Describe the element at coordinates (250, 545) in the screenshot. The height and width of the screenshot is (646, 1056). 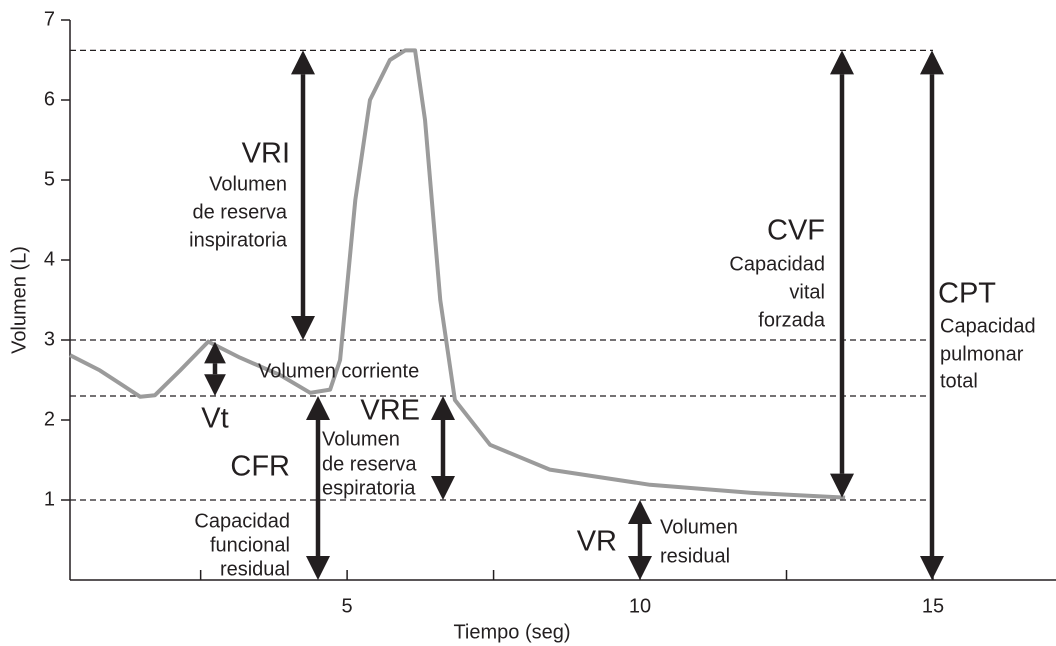
I see `annotation-text: funcional` at that location.